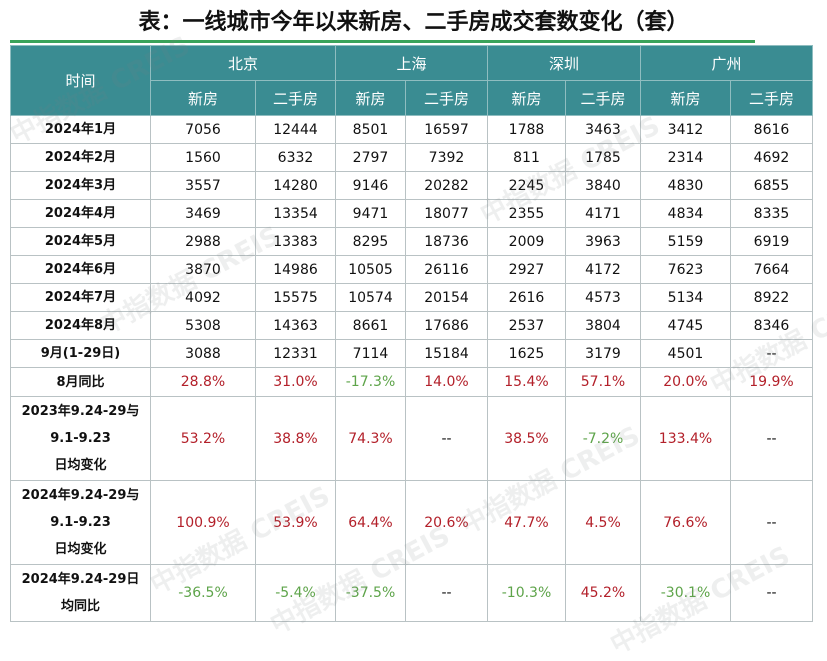 This screenshot has width=827, height=661. I want to click on row-label-line: 均同比, so click(80, 606).